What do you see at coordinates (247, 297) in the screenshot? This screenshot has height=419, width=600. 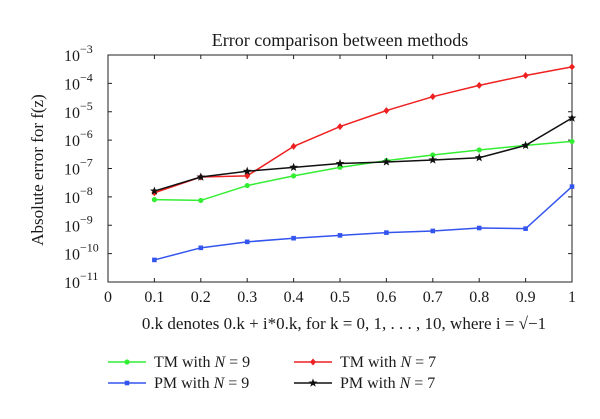 I see `x-tick-label: 0.3` at bounding box center [247, 297].